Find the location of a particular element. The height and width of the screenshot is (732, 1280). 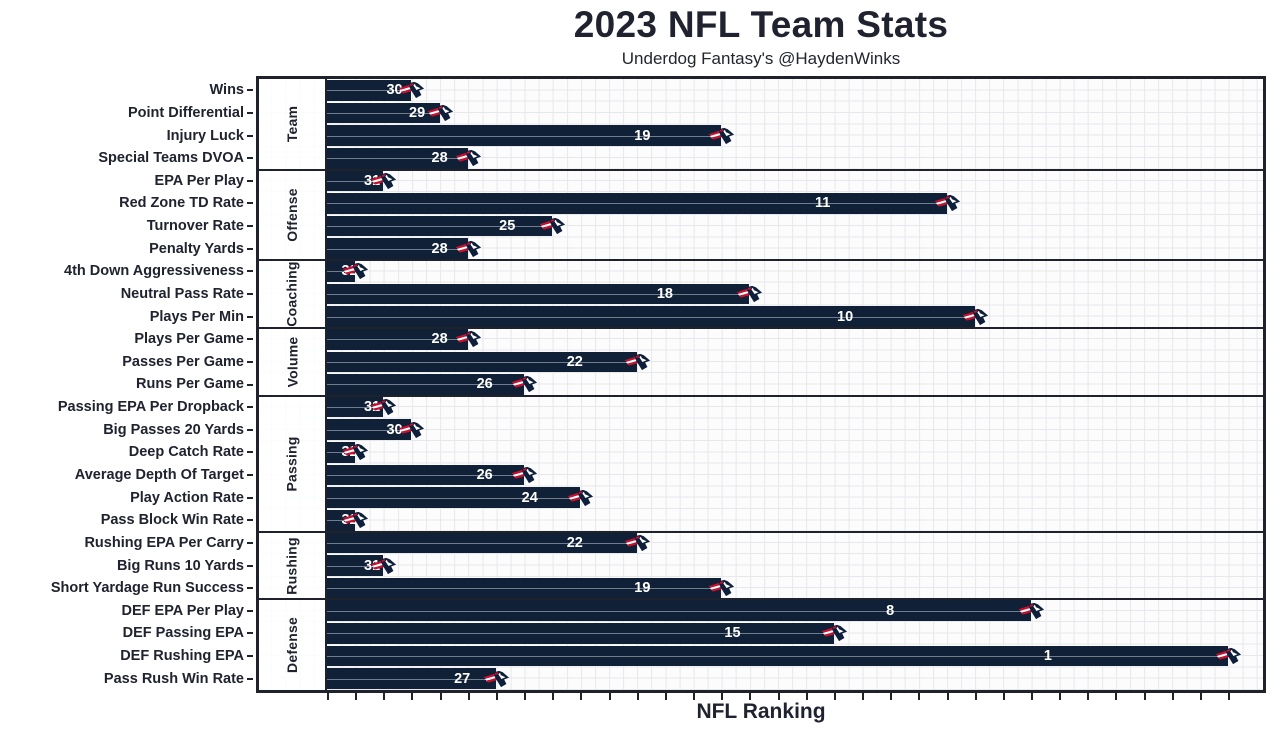

bar-runs-per-game: 26 is located at coordinates (432, 384).